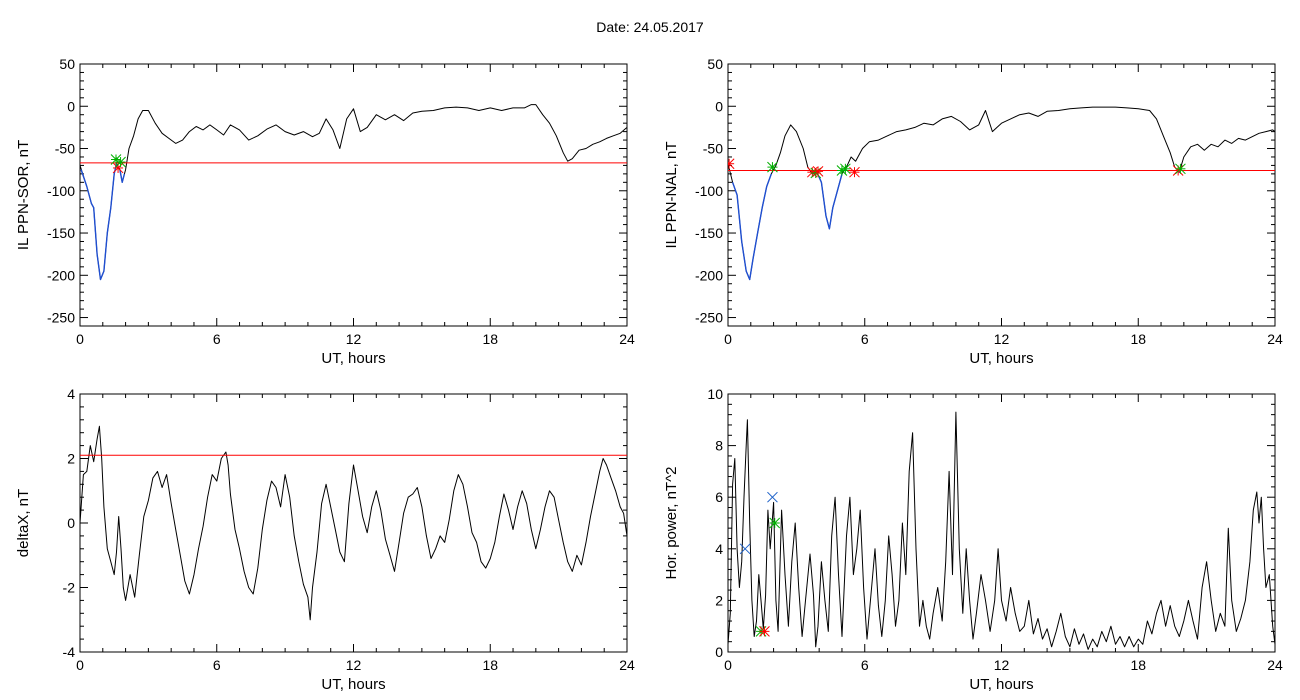  Describe the element at coordinates (671, 523) in the screenshot. I see `y-axis-label: Hor. power, nT^2` at that location.